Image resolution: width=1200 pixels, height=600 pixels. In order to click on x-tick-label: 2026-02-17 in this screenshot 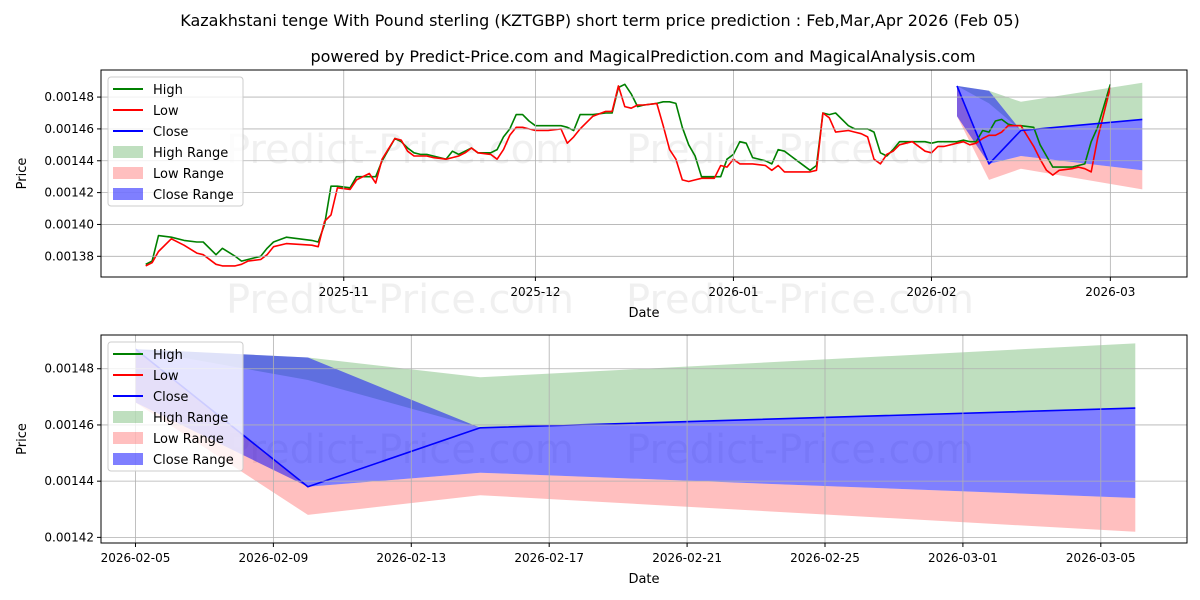, I will do `click(549, 558)`.